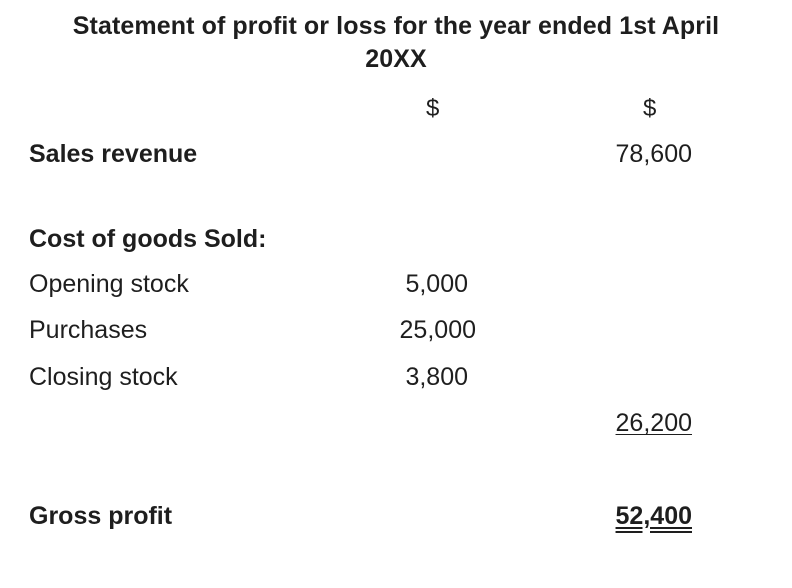 The height and width of the screenshot is (588, 792). What do you see at coordinates (653, 154) in the screenshot?
I see `value-sales-revenue: 78,600` at bounding box center [653, 154].